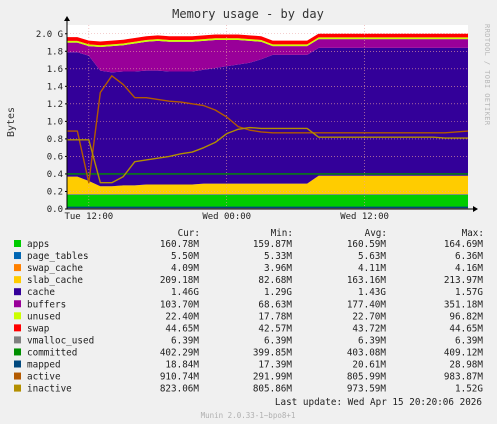 The image size is (497, 424). Describe the element at coordinates (275, 316) in the screenshot. I see `legend-value-min: 17.78M` at that location.